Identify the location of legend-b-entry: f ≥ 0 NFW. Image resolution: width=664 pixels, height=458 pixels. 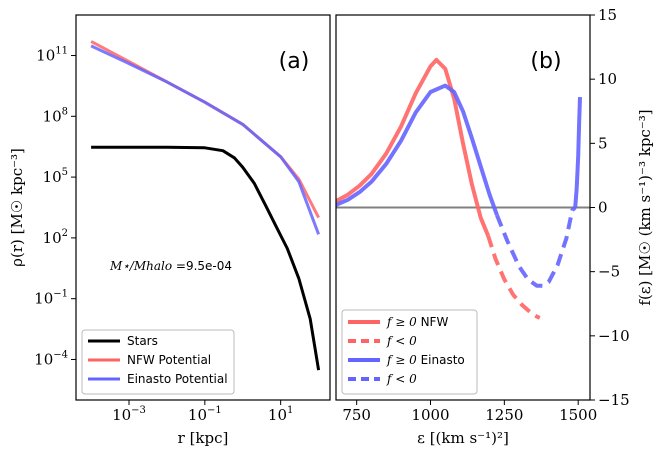
(417, 322).